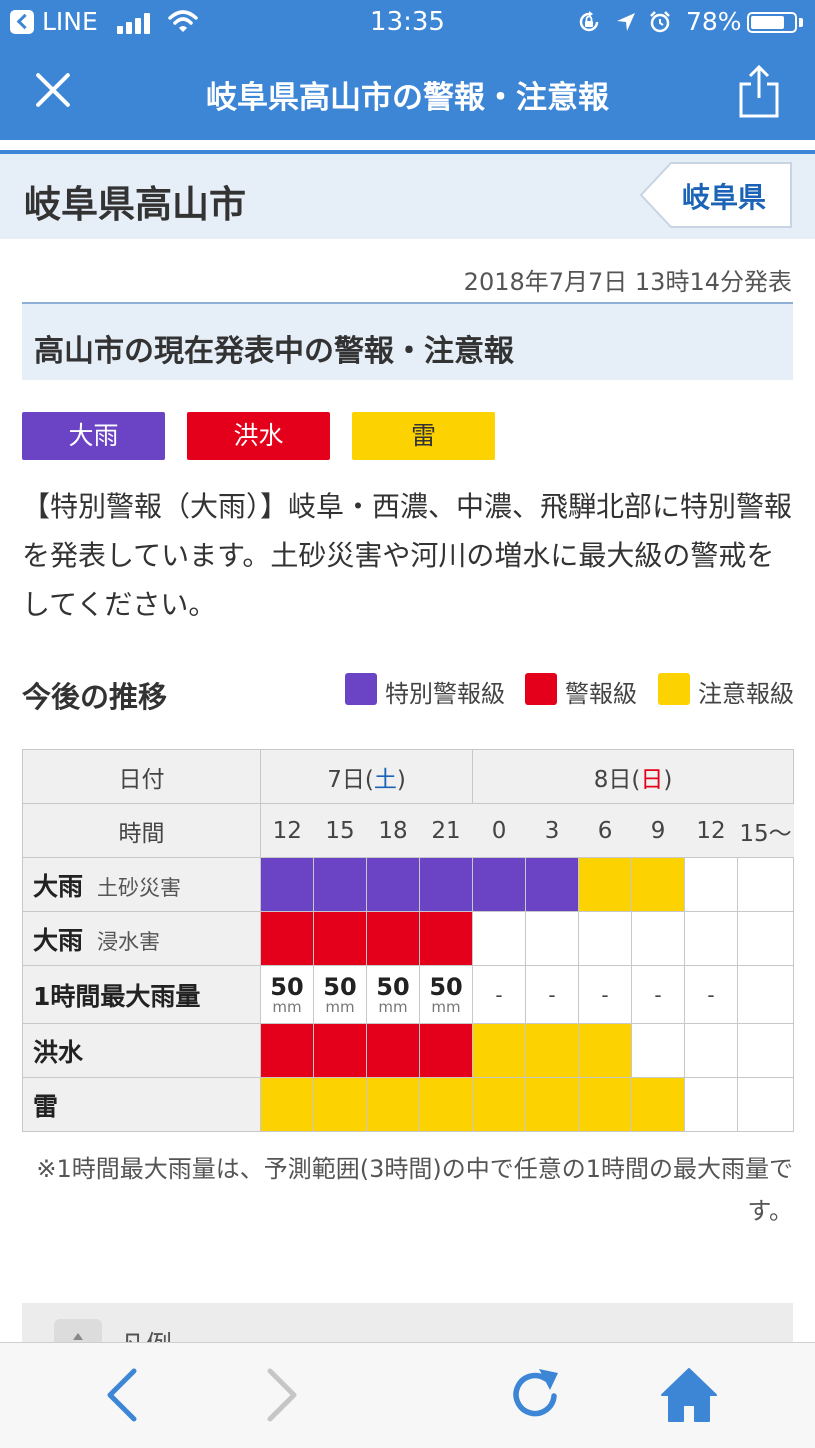 The height and width of the screenshot is (1448, 815). Describe the element at coordinates (407, 98) in the screenshot. I see `header-title: 岐阜県高山市の警報・注意報` at that location.